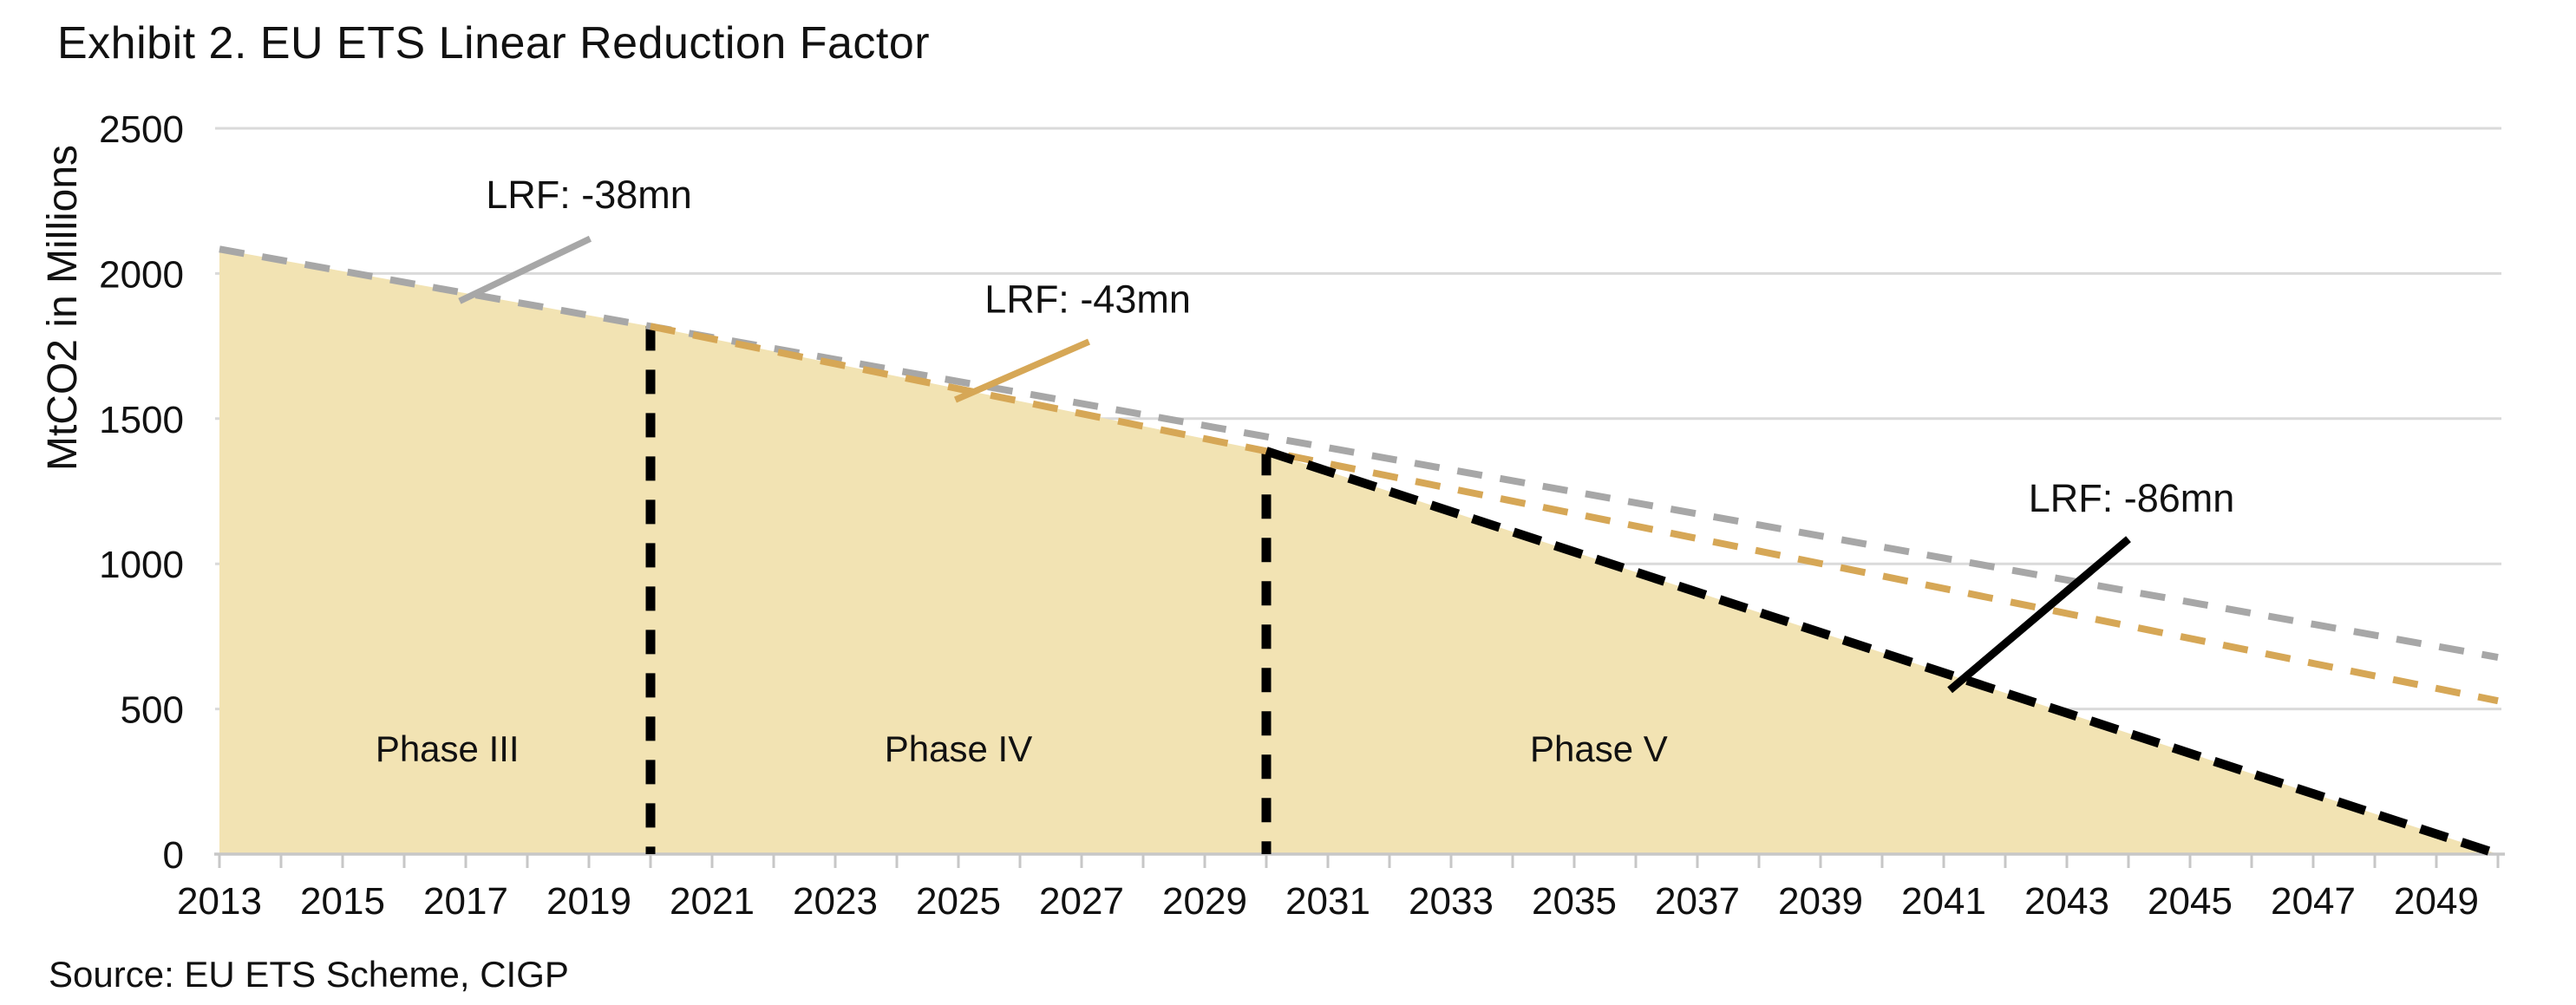 This screenshot has width=2576, height=1005. Describe the element at coordinates (465, 902) in the screenshot. I see `x-tick-label: 2017` at that location.